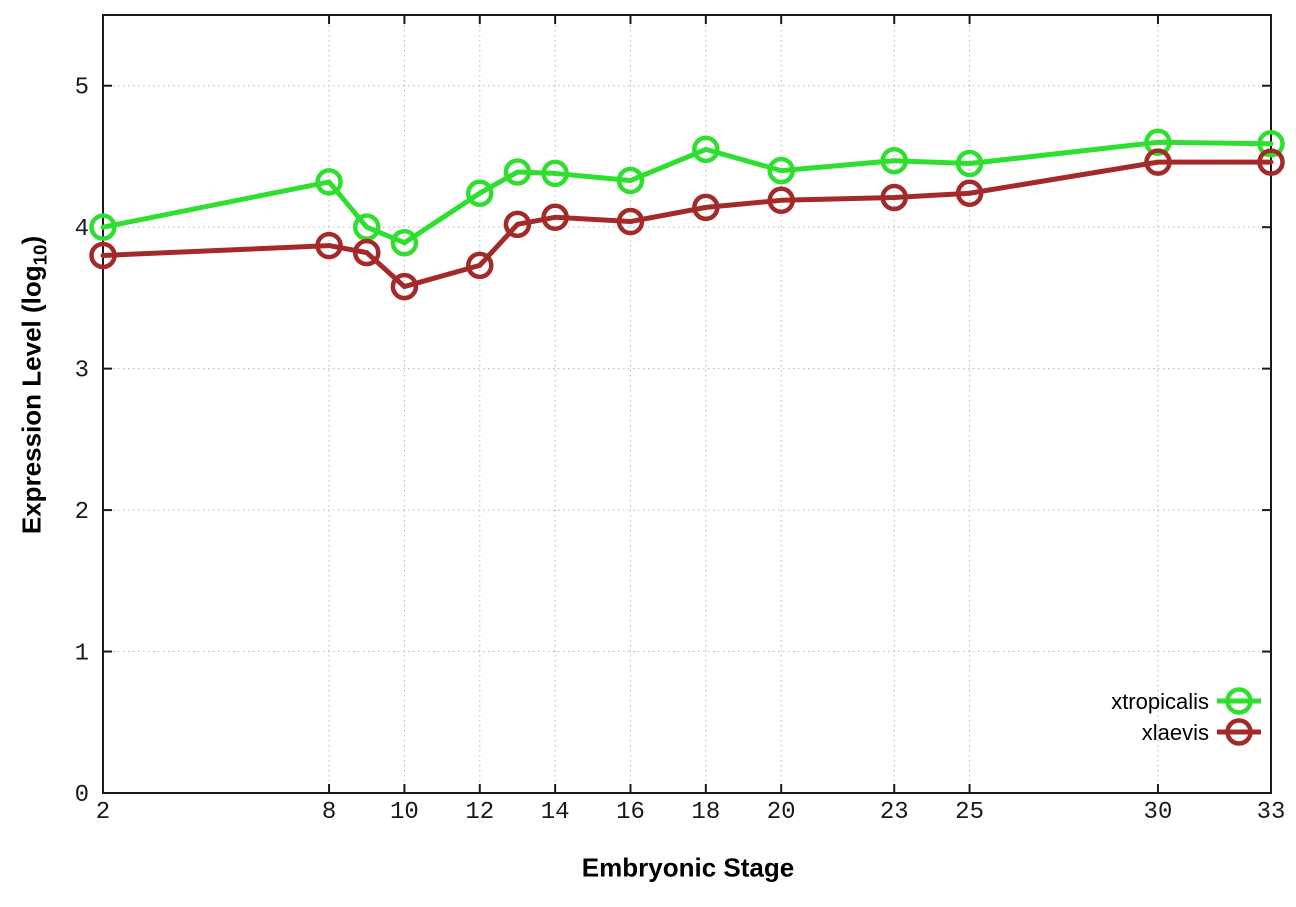  I want to click on y-tick-label: 5, so click(82, 88).